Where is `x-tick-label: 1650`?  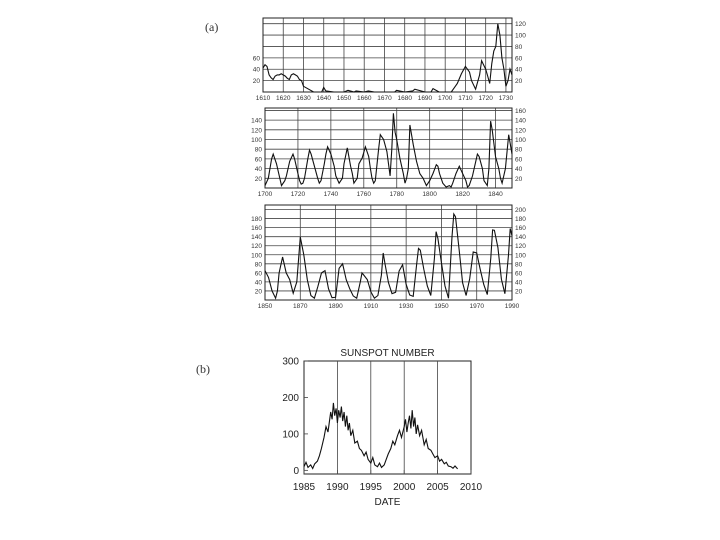
x-tick-label: 1650 is located at coordinates (344, 98).